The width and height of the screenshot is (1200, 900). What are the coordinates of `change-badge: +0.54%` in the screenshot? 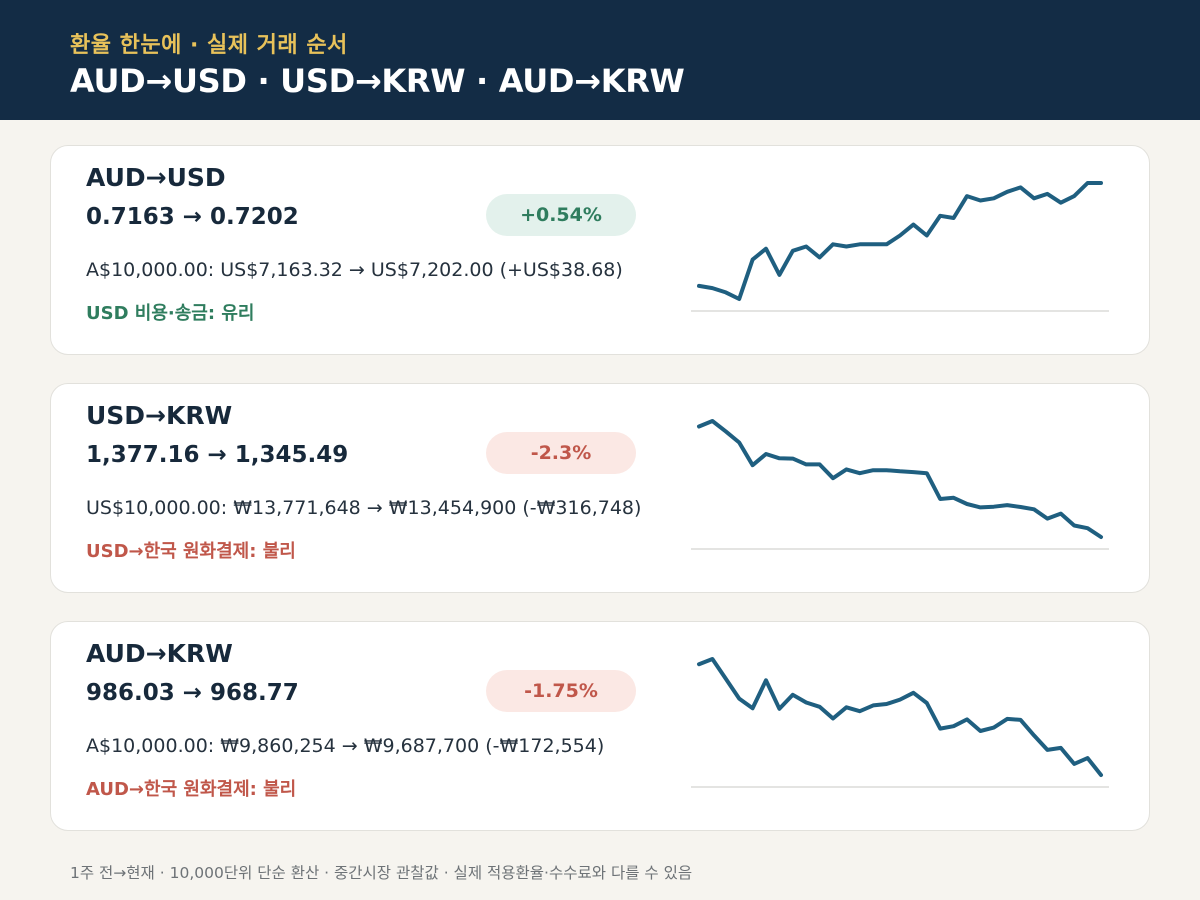 It's located at (561, 215).